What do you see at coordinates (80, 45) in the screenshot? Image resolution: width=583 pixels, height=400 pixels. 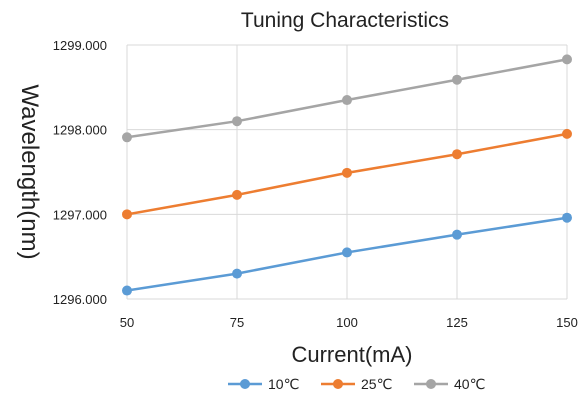 I see `y-tick-label: 1299.000` at bounding box center [80, 45].